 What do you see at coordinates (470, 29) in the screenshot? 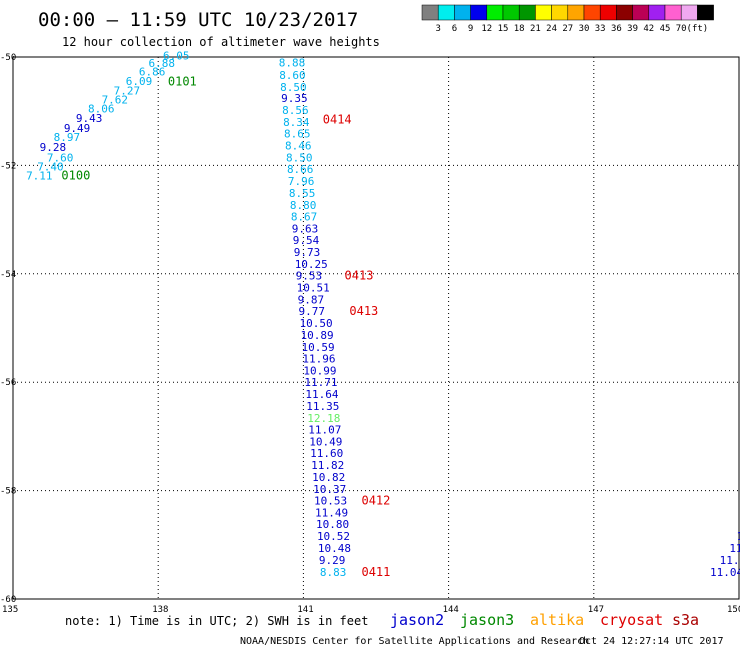
I see `color-scale-label: 9` at bounding box center [470, 29].